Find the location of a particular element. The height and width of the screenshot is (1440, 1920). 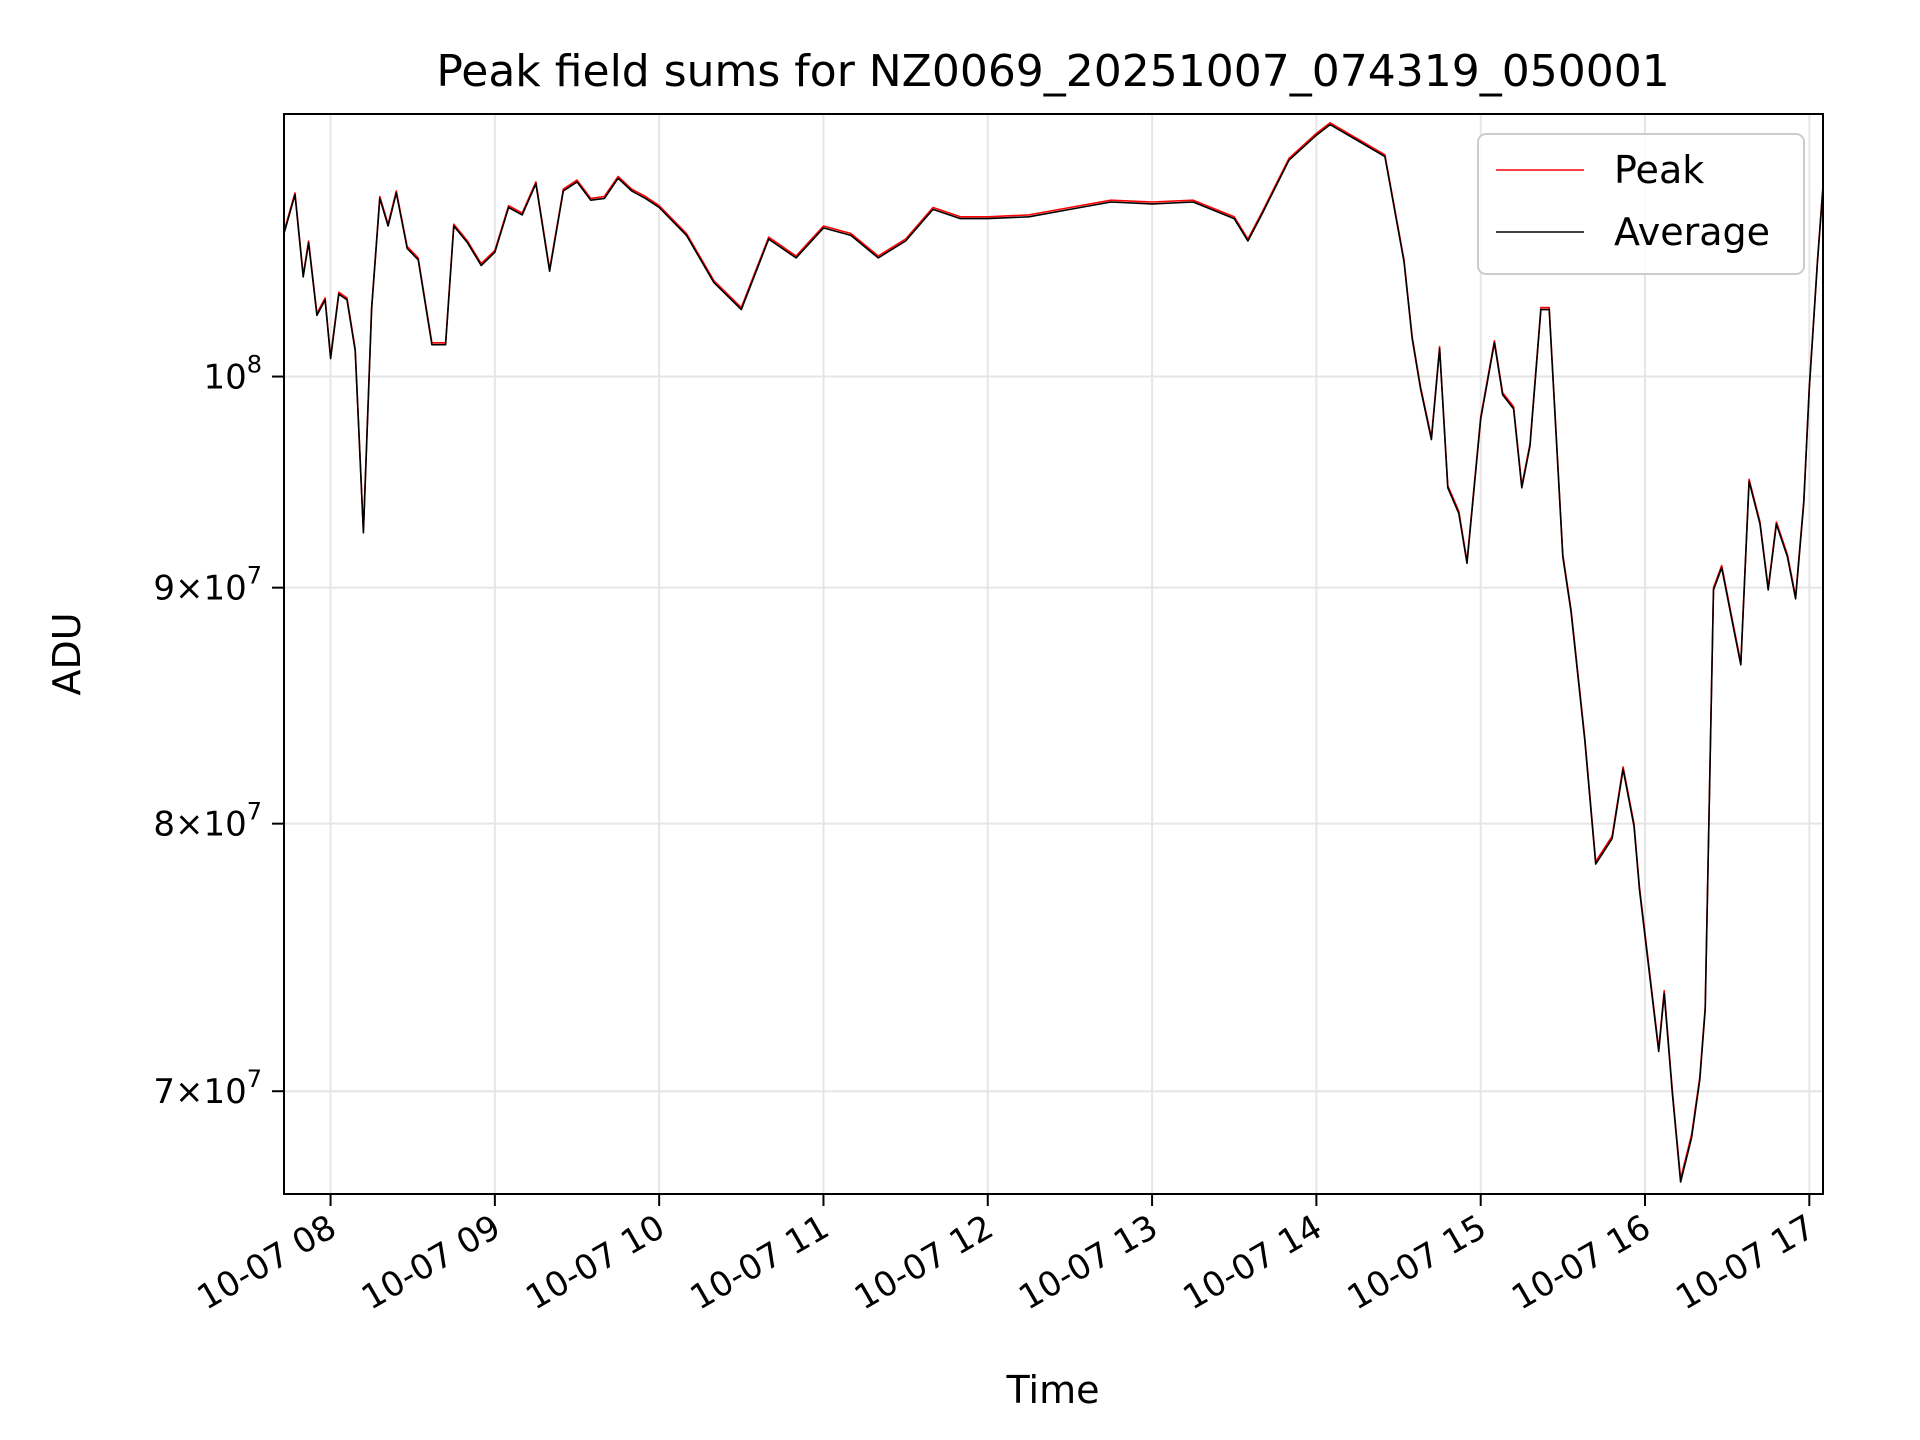

y-axis-ticks: 7×107 8×107 9×107 108 is located at coordinates (218, 731).